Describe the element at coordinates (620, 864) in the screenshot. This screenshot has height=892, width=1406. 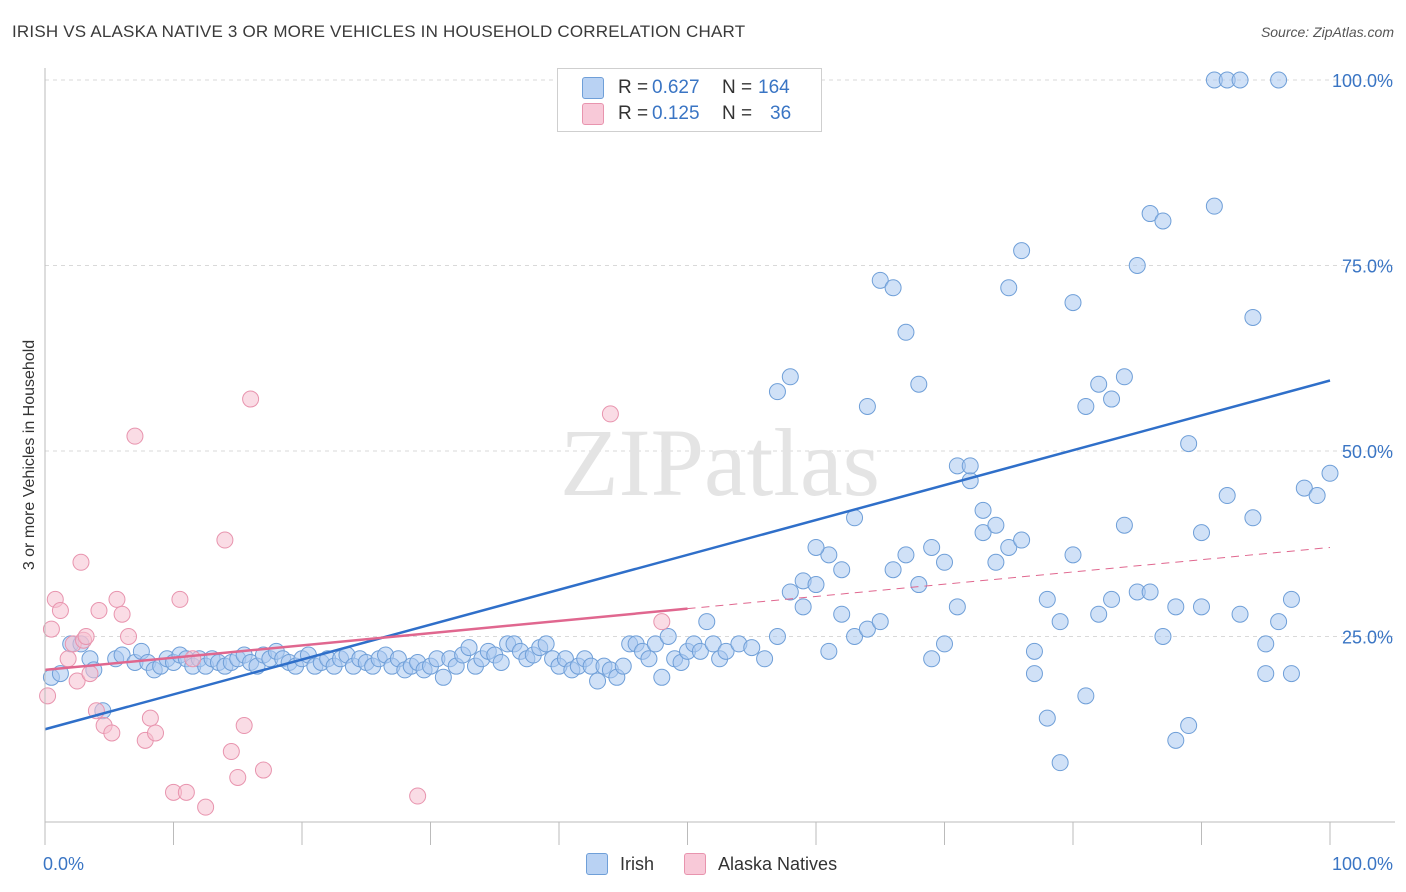
I see `legend-item-irish: Irish` at that location.